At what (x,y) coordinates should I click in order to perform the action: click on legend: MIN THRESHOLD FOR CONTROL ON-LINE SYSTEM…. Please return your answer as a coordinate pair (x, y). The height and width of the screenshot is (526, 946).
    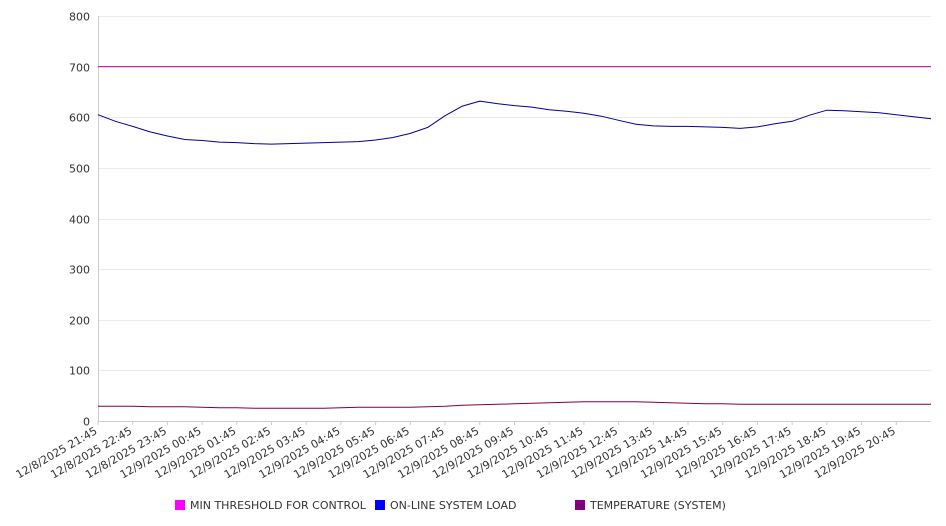
    Looking at the image, I should click on (473, 506).